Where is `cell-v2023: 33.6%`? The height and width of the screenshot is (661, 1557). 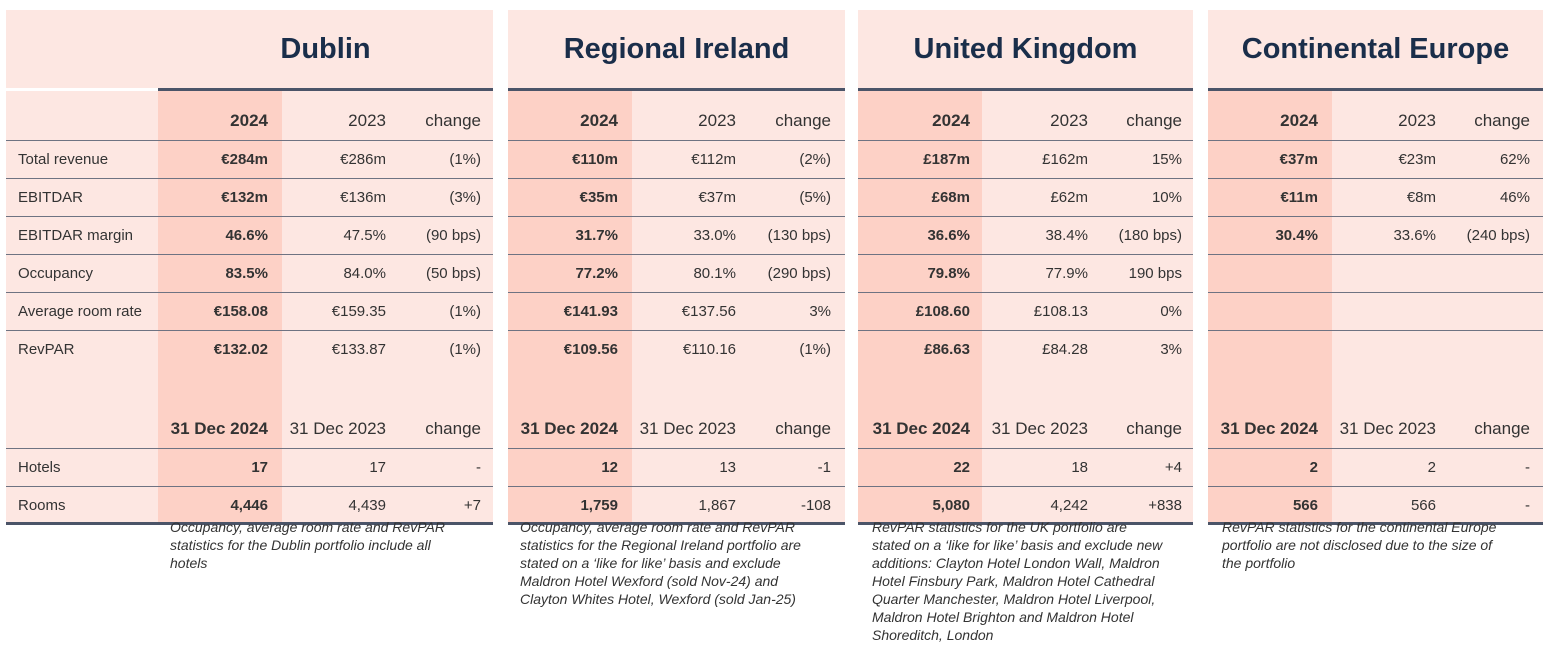 cell-v2023: 33.6% is located at coordinates (1414, 235).